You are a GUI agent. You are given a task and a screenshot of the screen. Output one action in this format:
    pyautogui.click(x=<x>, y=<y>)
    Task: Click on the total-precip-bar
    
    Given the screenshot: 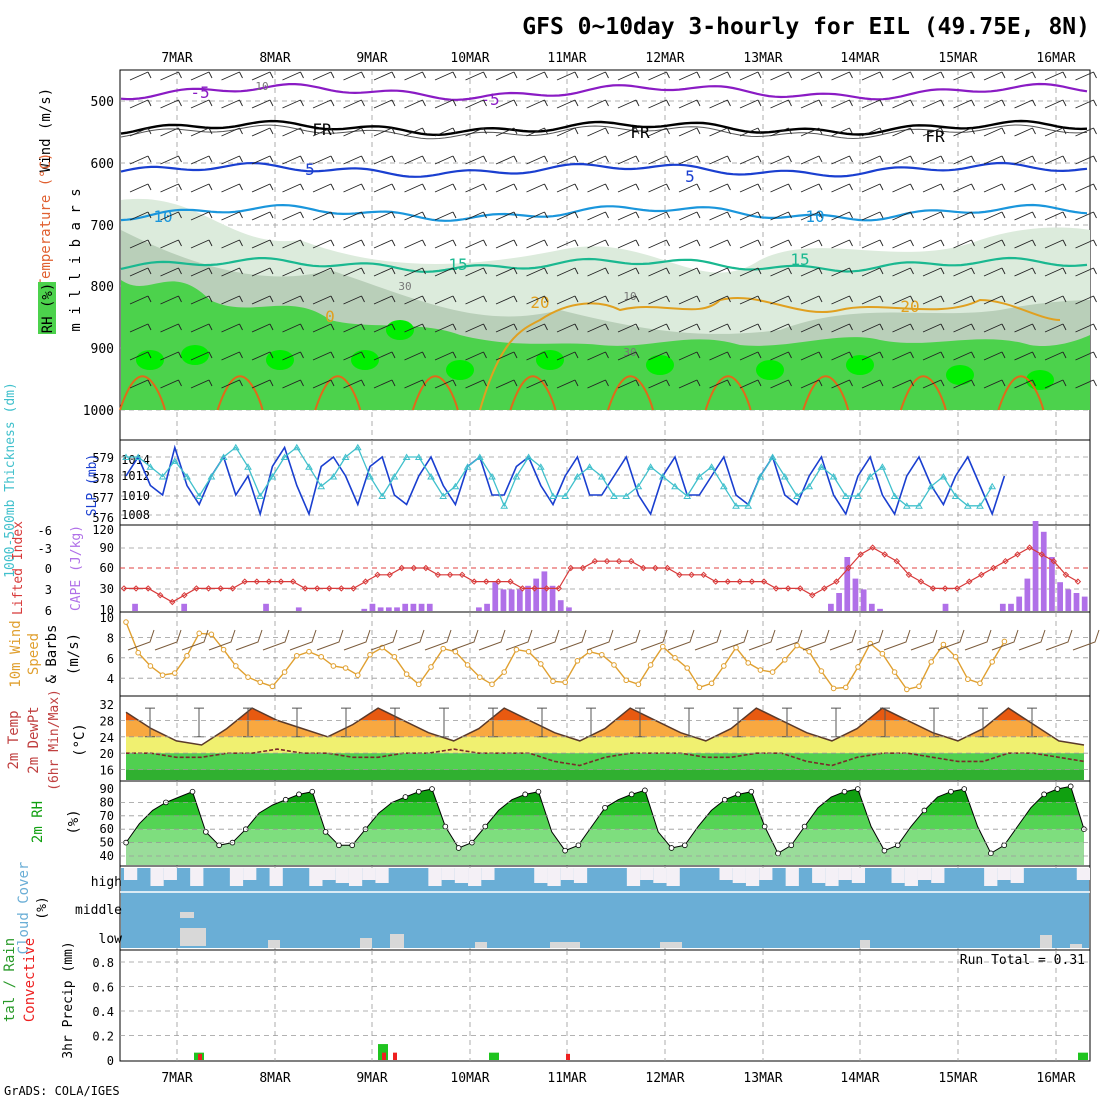 What is the action you would take?
    pyautogui.click(x=383, y=1052)
    